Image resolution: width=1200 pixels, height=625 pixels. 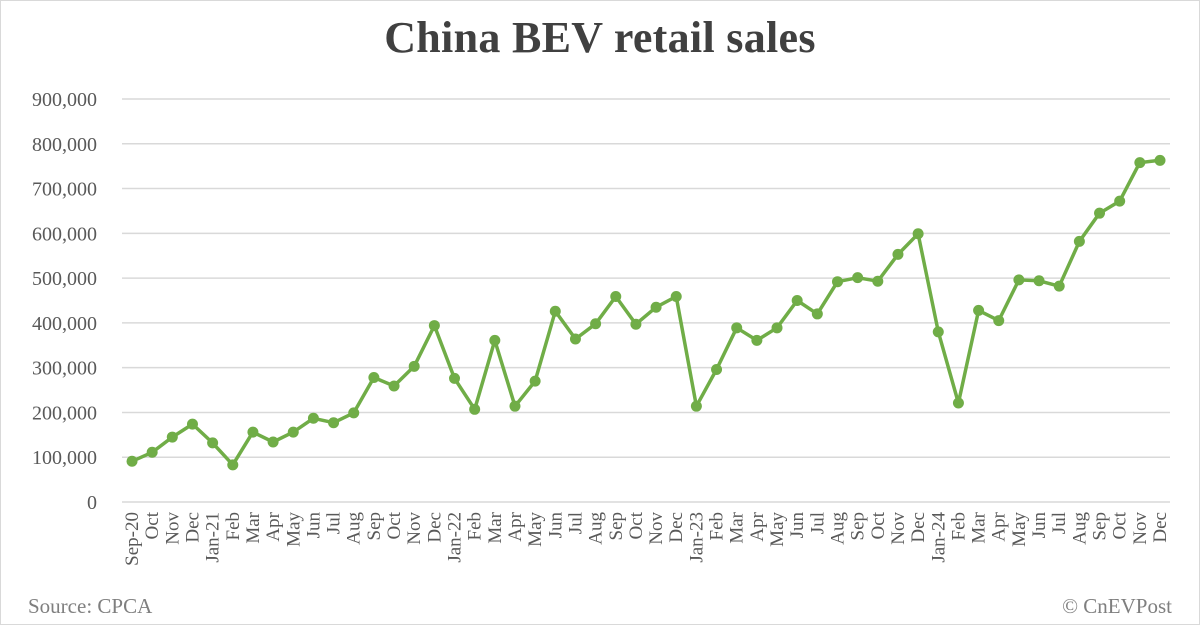 I want to click on y-tick-label: 100,000, so click(x=64, y=458).